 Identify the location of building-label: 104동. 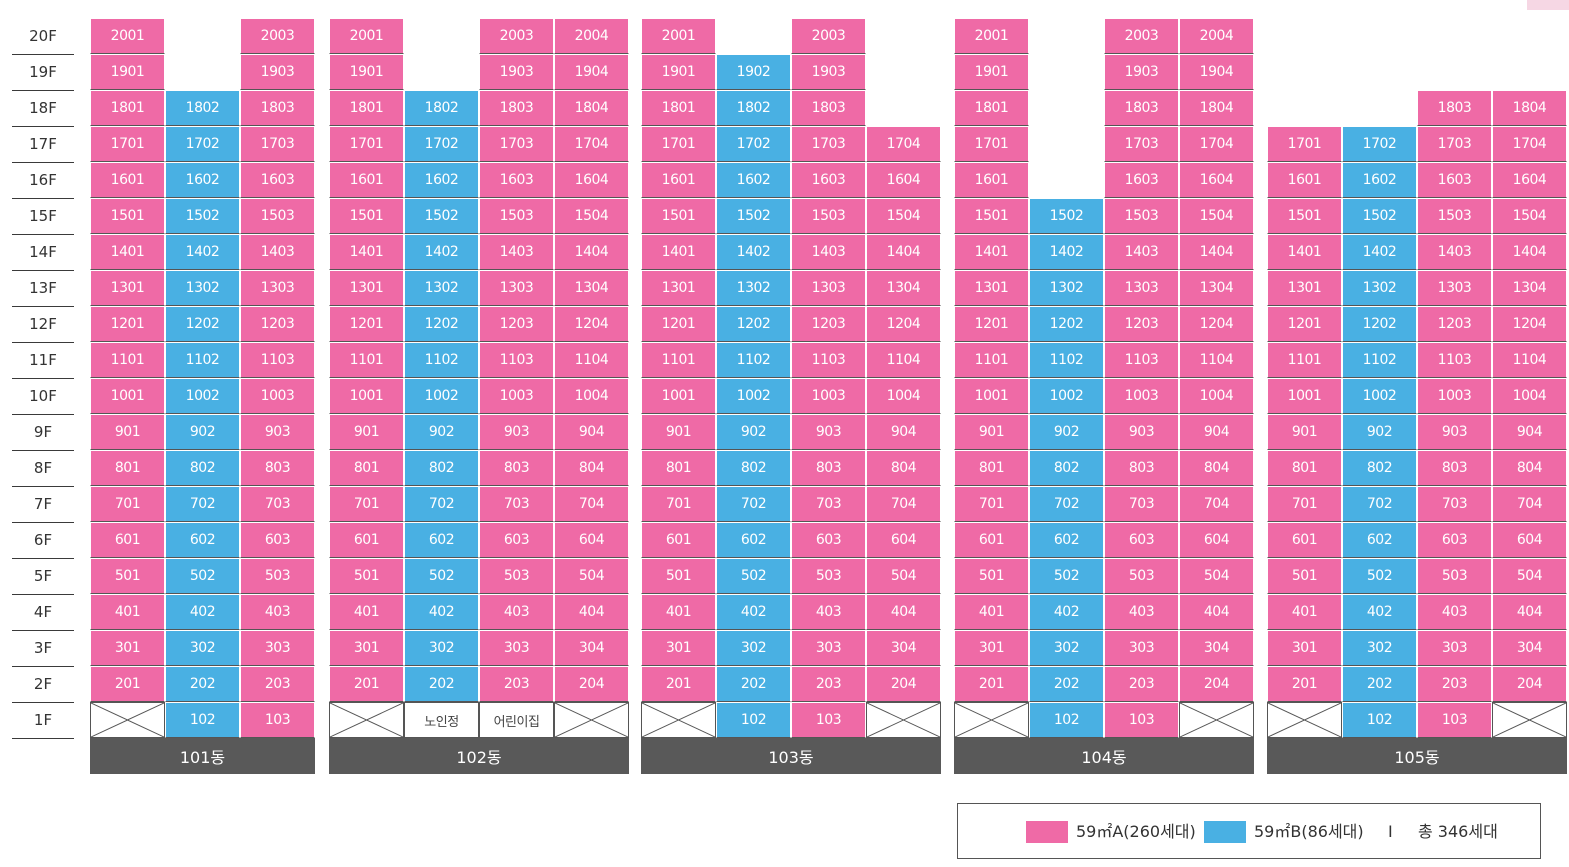
(1104, 756).